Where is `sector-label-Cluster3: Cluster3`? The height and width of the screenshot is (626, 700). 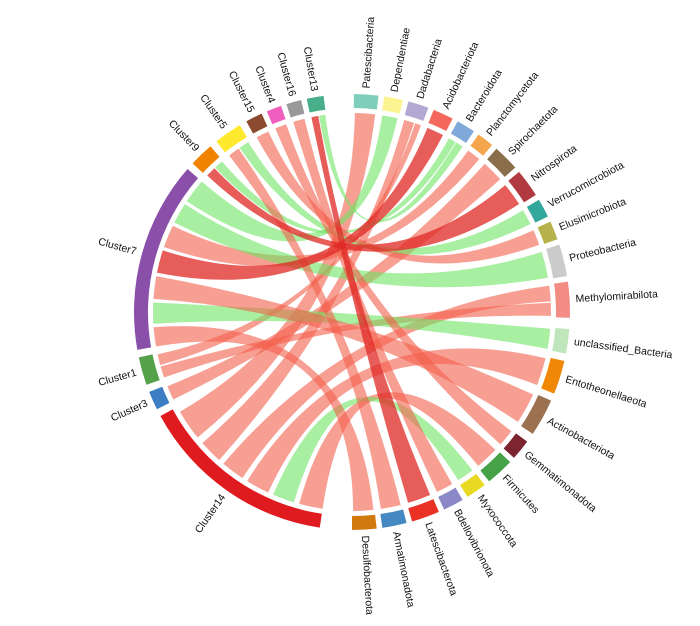
sector-label-Cluster3: Cluster3 is located at coordinates (129, 410).